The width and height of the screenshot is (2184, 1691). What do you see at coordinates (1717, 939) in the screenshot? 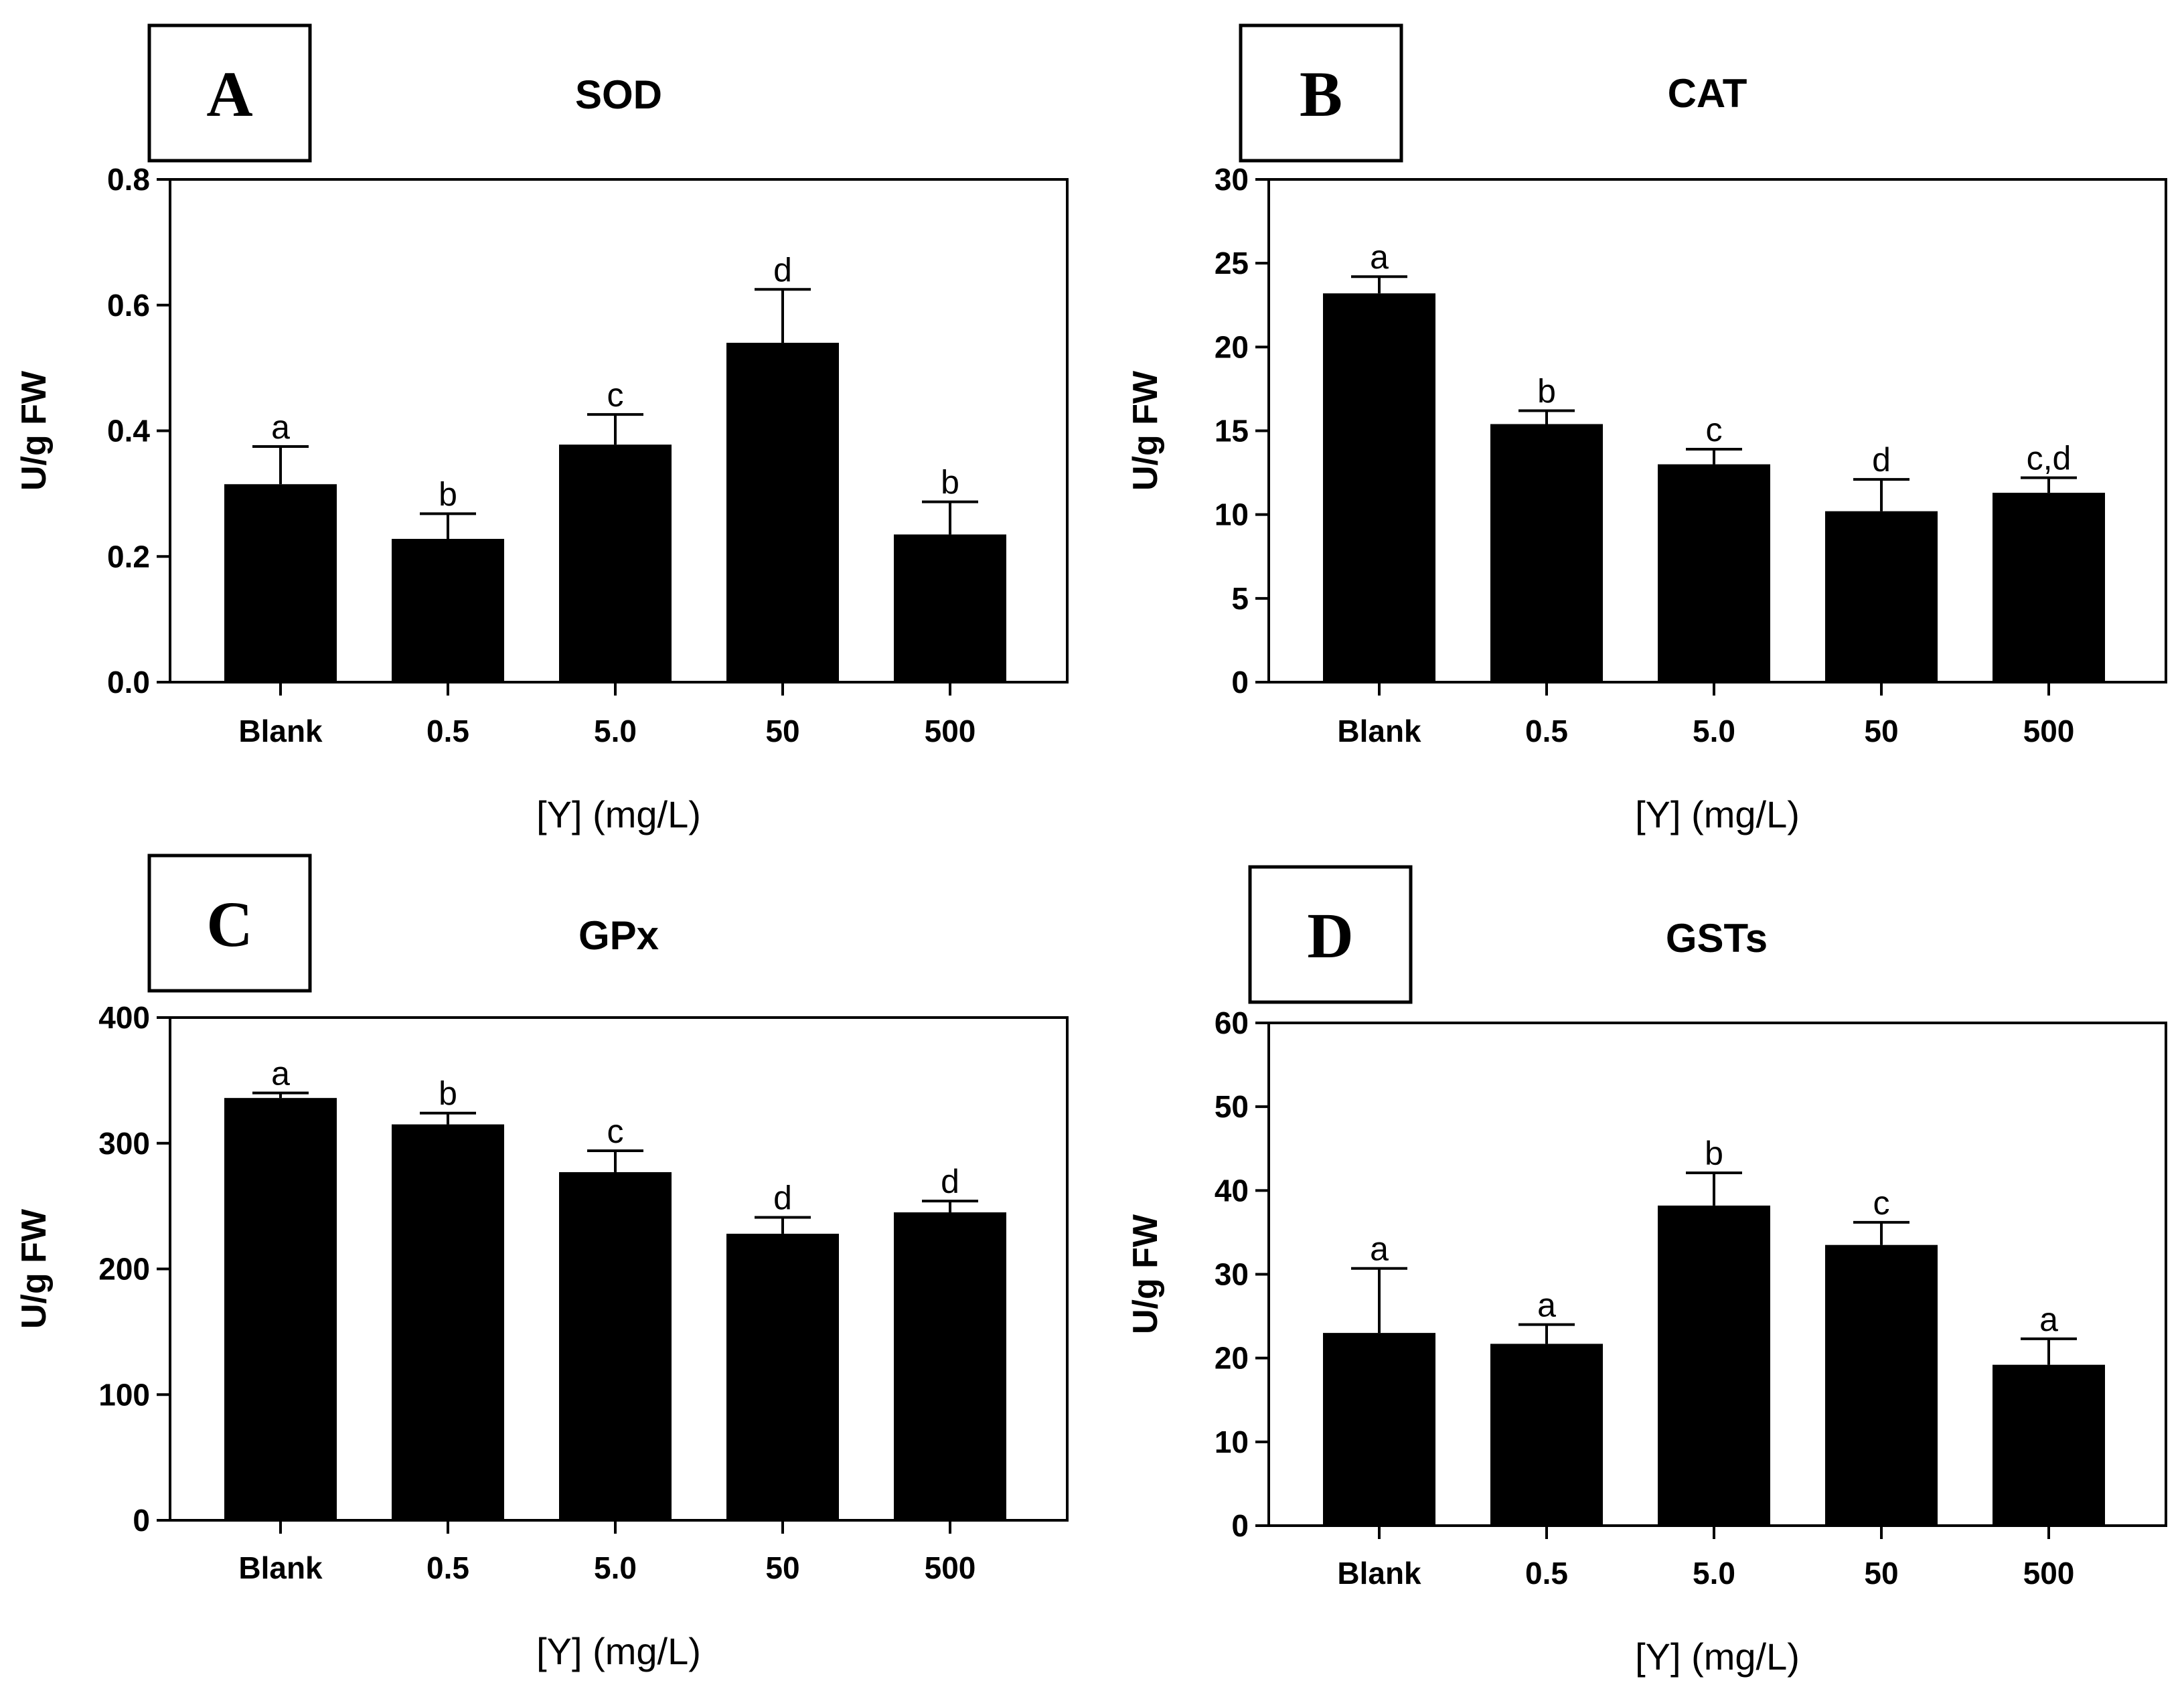
I see `chart-title: GSTs` at bounding box center [1717, 939].